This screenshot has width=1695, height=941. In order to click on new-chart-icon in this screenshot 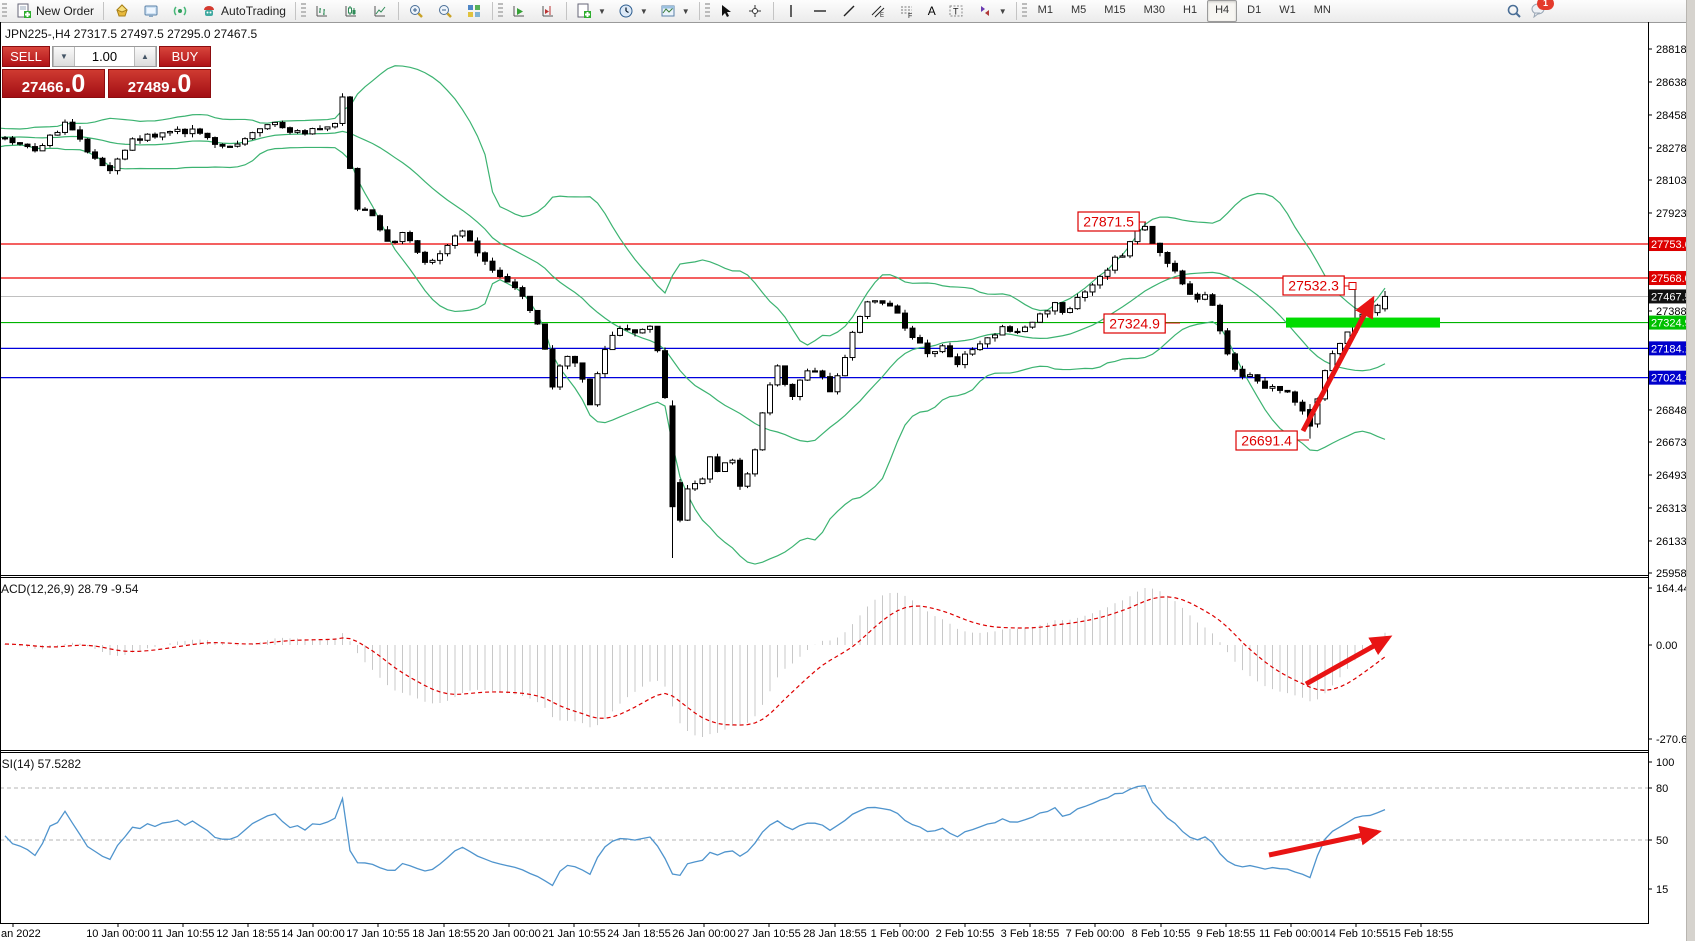, I will do `click(584, 11)`.